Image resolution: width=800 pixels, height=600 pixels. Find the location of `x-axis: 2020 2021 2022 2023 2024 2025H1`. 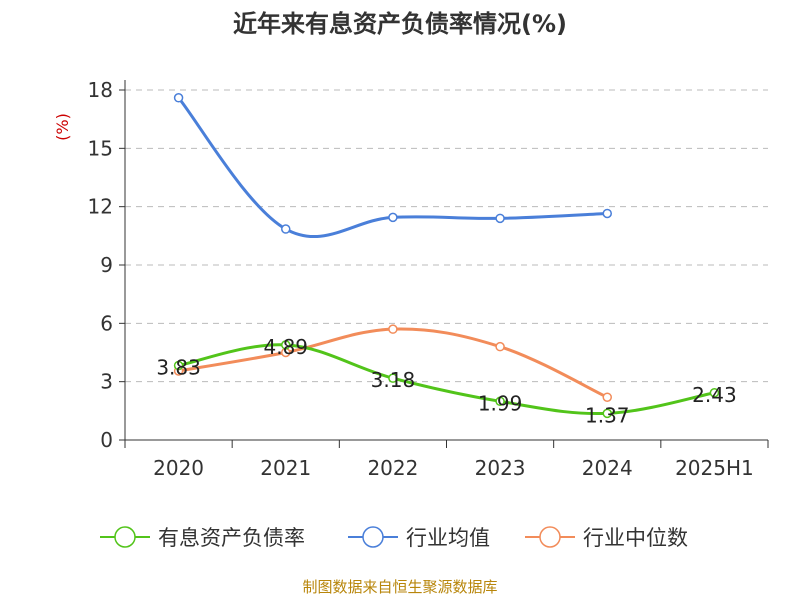

x-axis: 2020 2021 2022 2023 2024 2025H1 is located at coordinates (446, 459).